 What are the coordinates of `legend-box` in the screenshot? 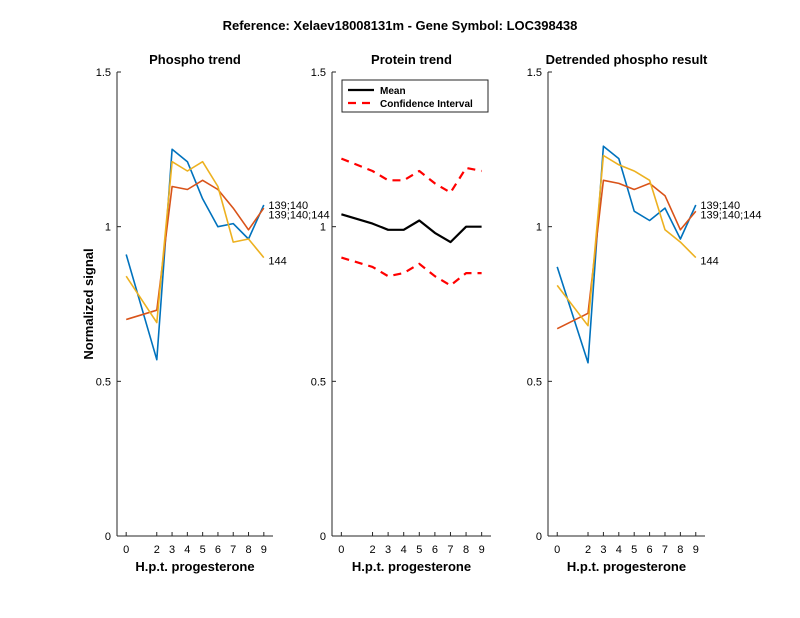 It's located at (415, 96).